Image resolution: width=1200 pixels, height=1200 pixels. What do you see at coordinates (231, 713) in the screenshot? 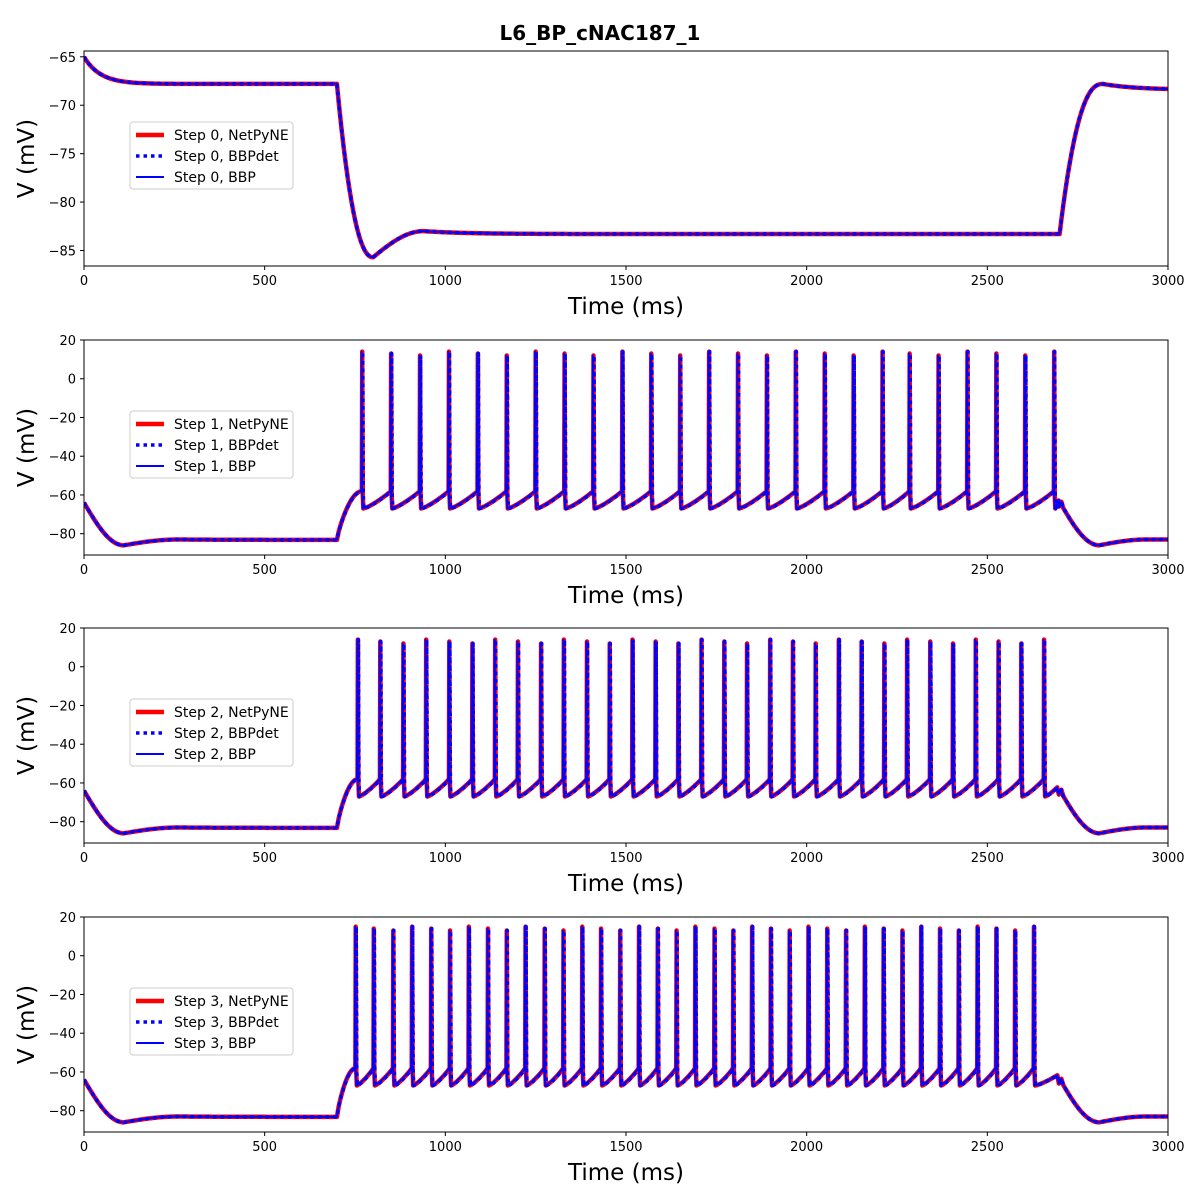
I see `legend-label-netpyne: Step 2, NetPyNE` at bounding box center [231, 713].